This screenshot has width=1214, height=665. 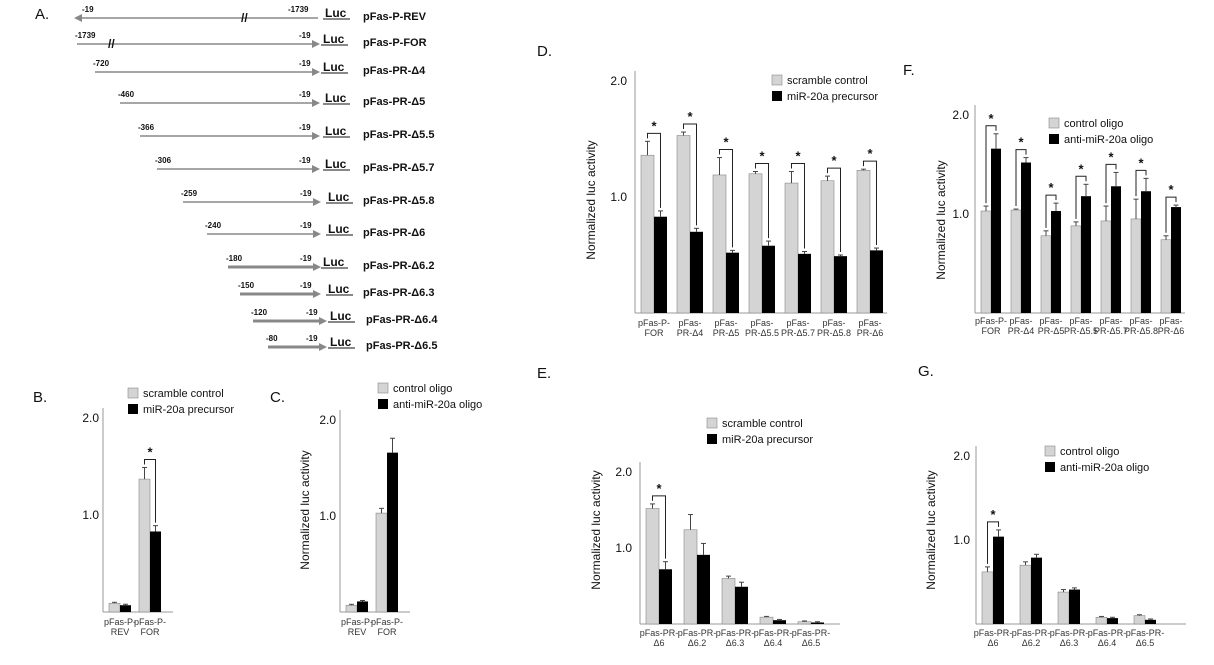 What do you see at coordinates (834, 328) in the screenshot?
I see `x-tick-label: pFas-PR-Δ5.8` at bounding box center [834, 328].